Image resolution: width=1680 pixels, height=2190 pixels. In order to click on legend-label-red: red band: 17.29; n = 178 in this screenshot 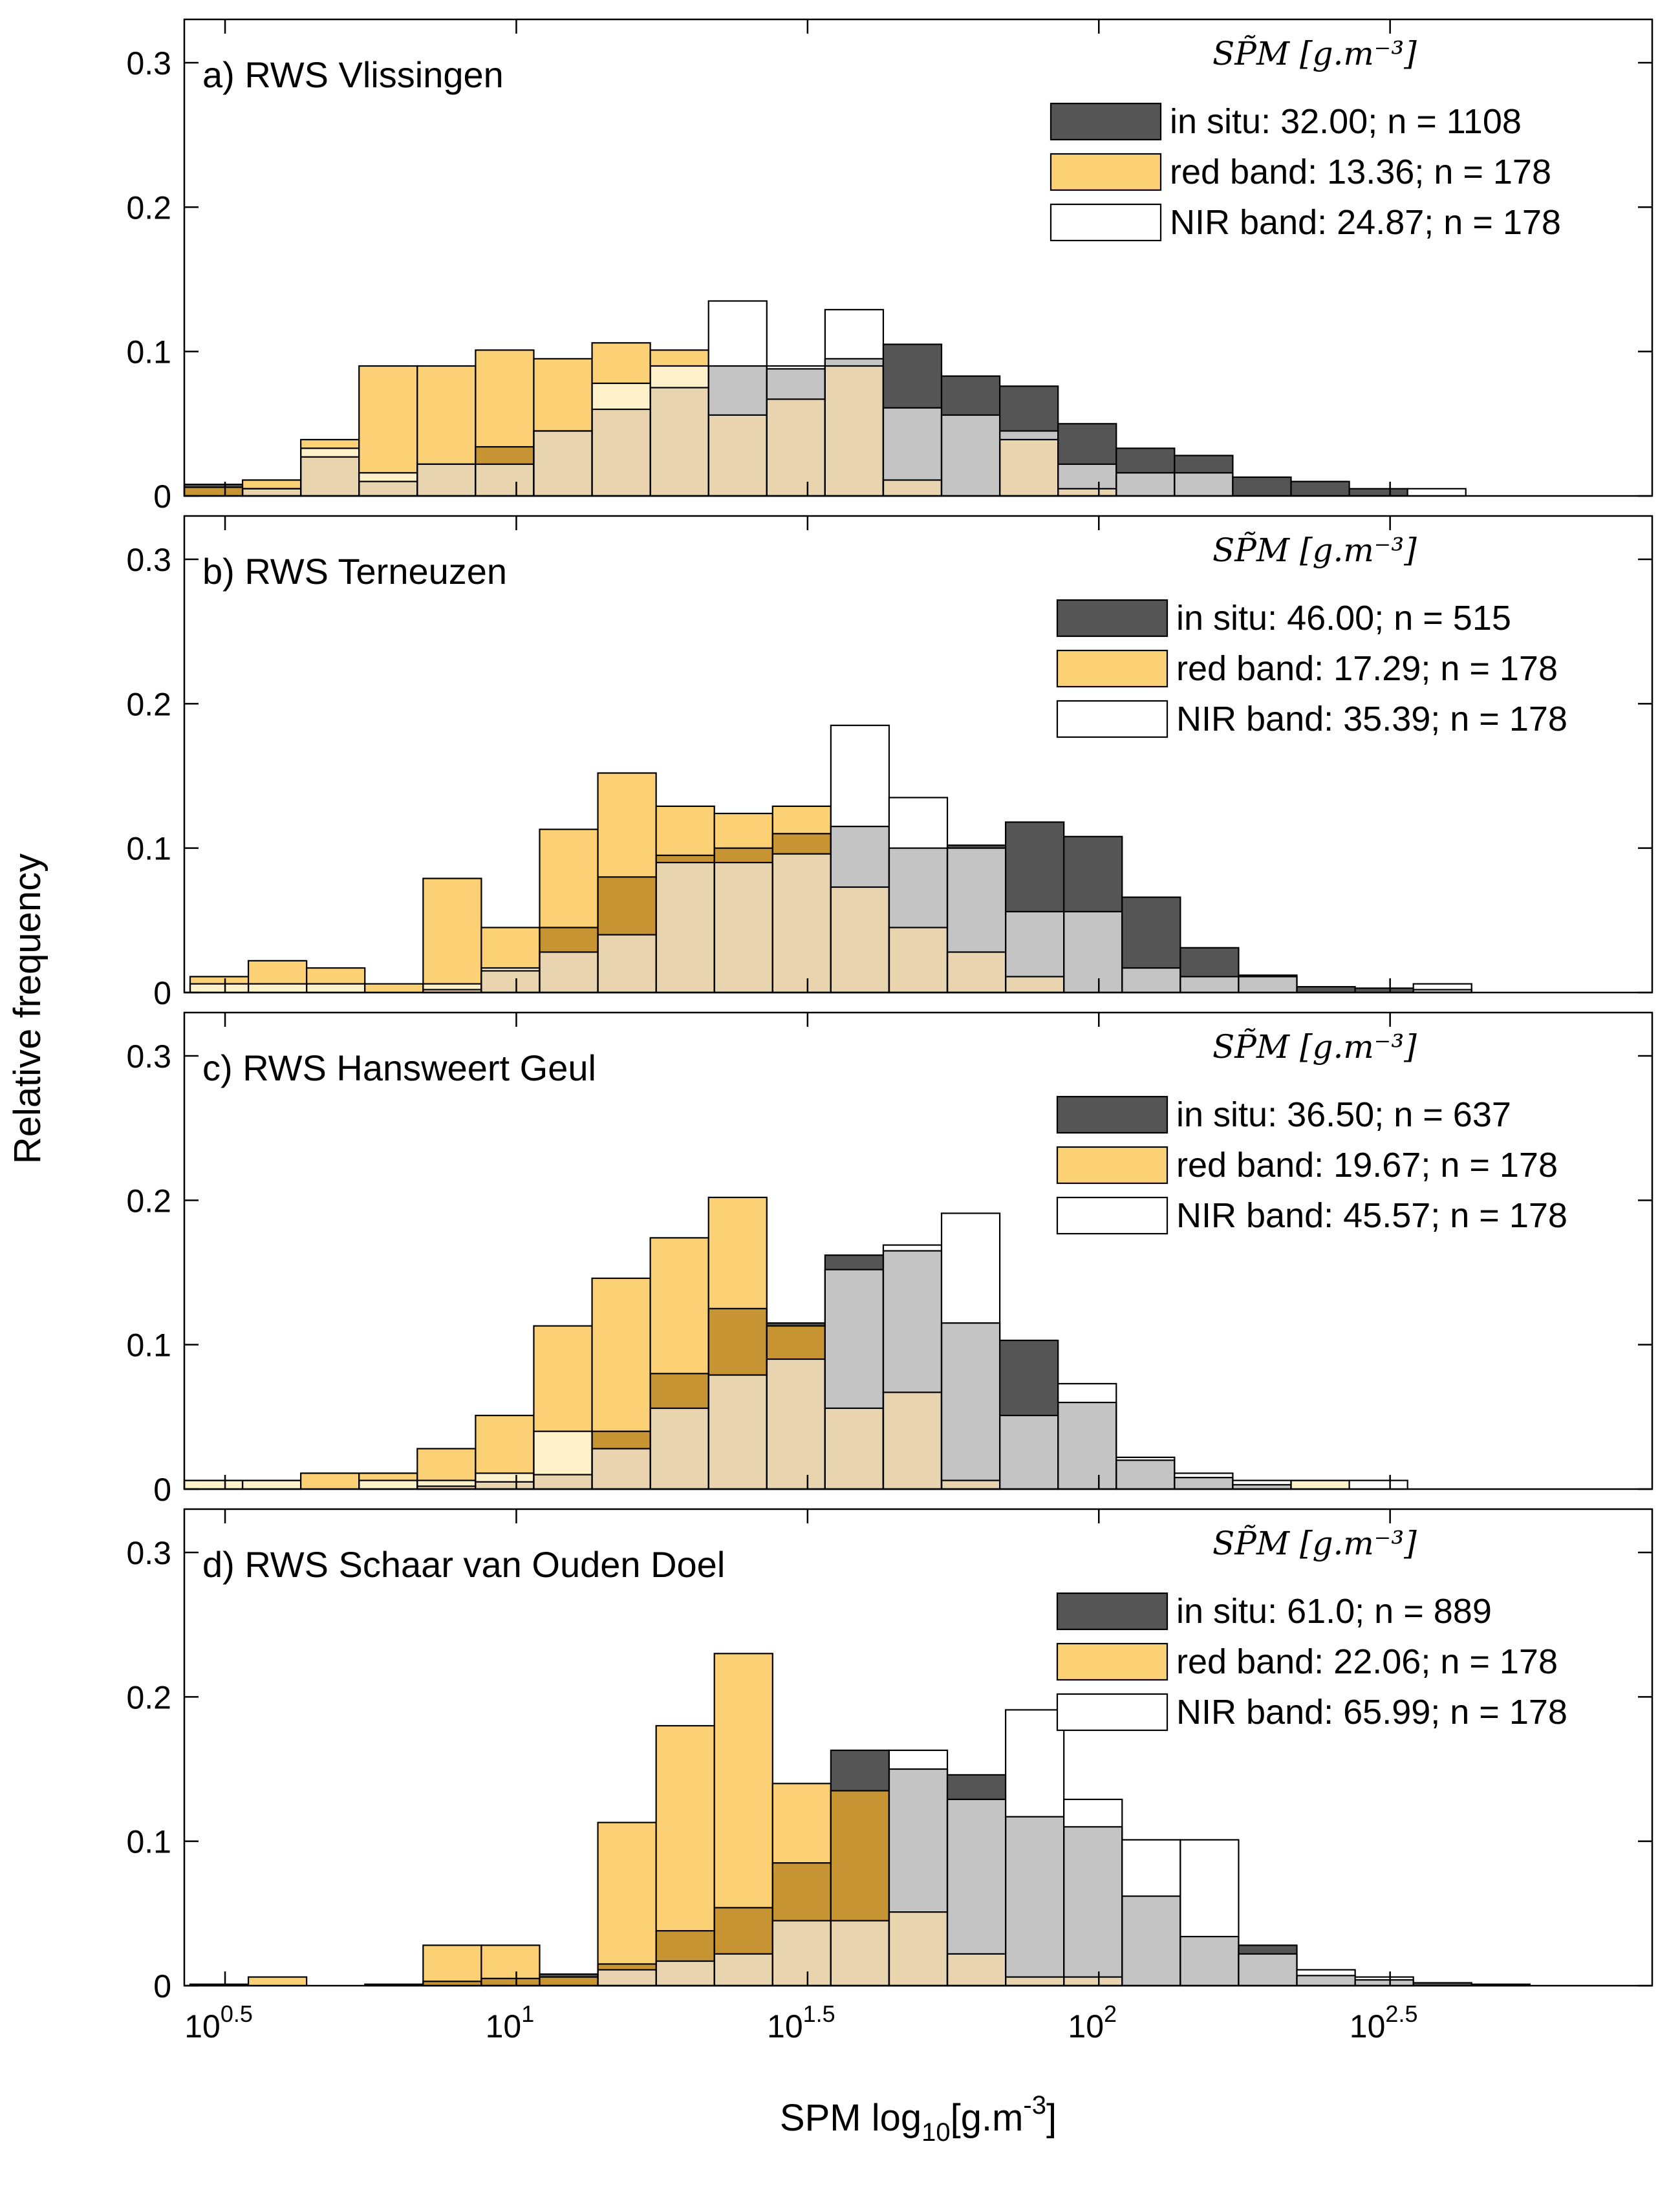, I will do `click(1367, 668)`.